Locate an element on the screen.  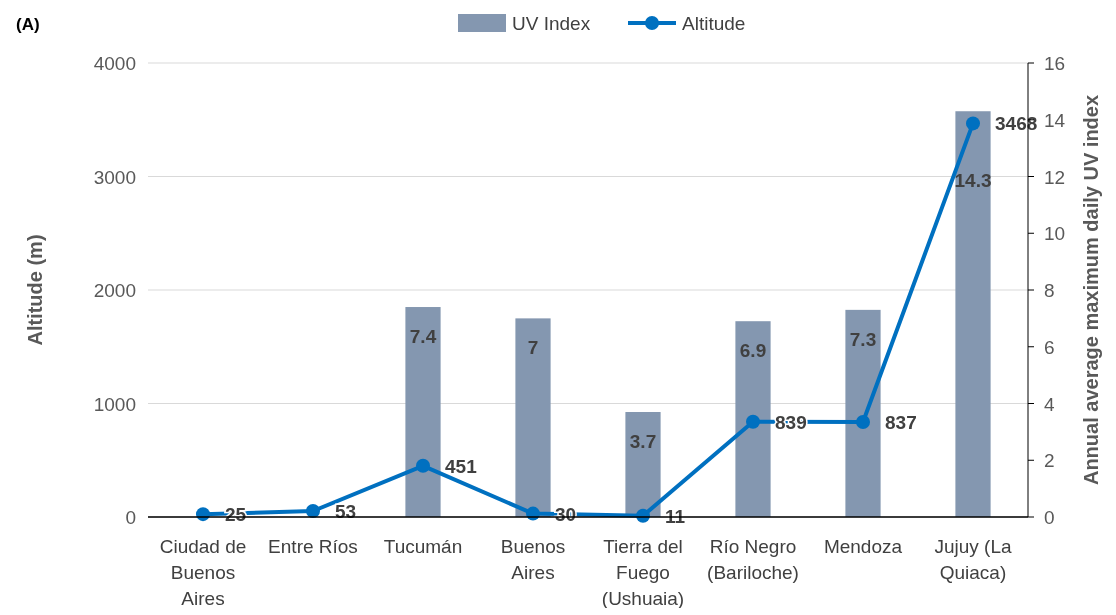
x-tick-label: Buenos Aires is located at coordinates (533, 559).